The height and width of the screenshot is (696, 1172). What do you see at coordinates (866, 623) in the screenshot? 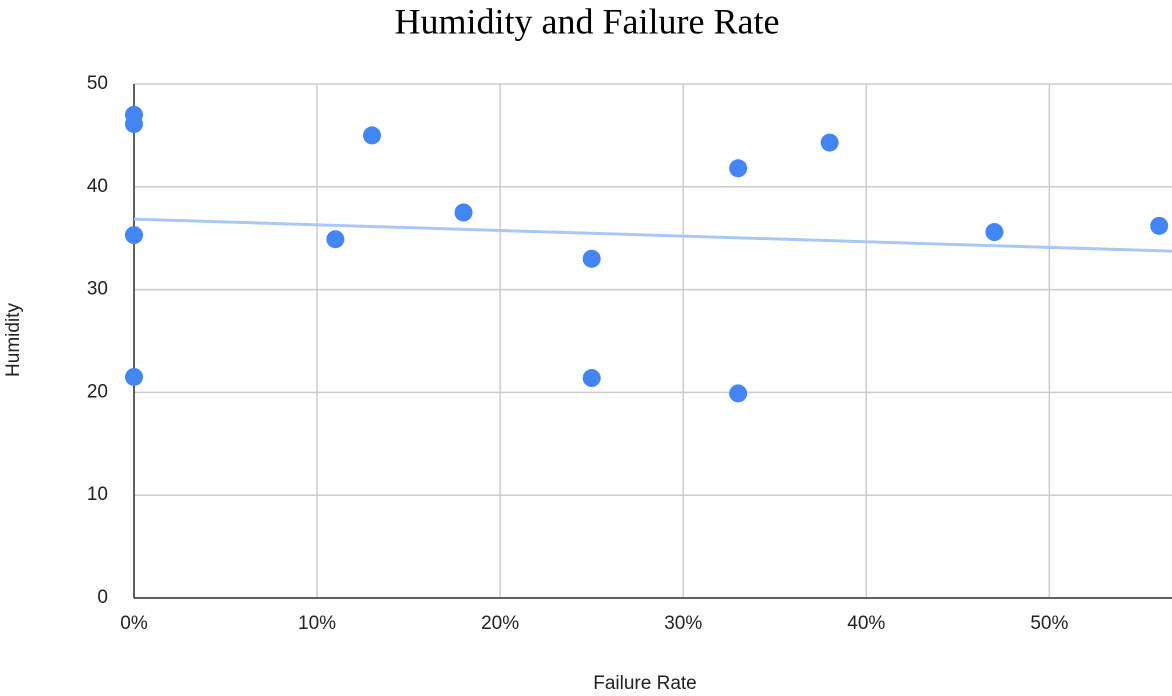
I see `x-tick-label: 40%` at bounding box center [866, 623].